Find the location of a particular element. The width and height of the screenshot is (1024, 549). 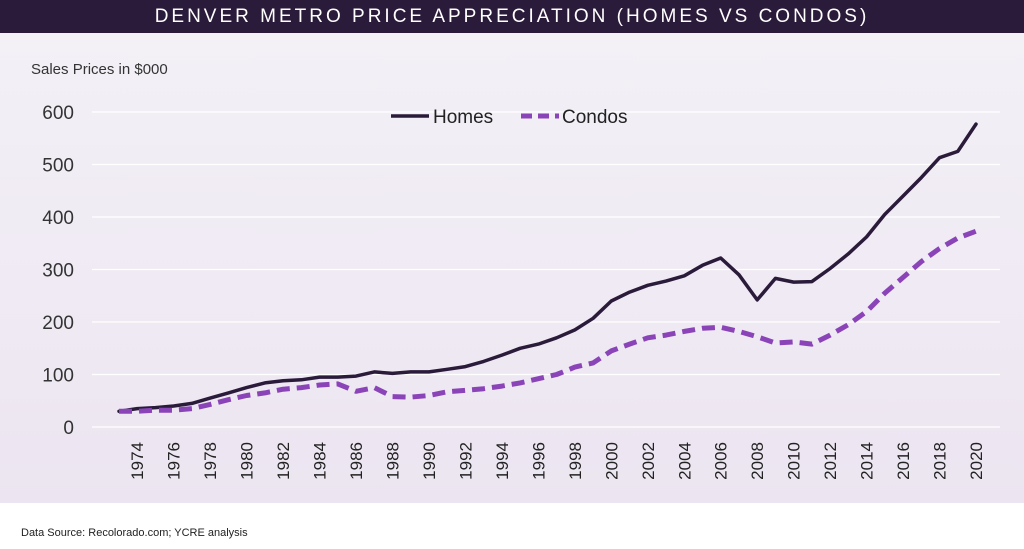

x-tick-label: 2000 is located at coordinates (611, 461).